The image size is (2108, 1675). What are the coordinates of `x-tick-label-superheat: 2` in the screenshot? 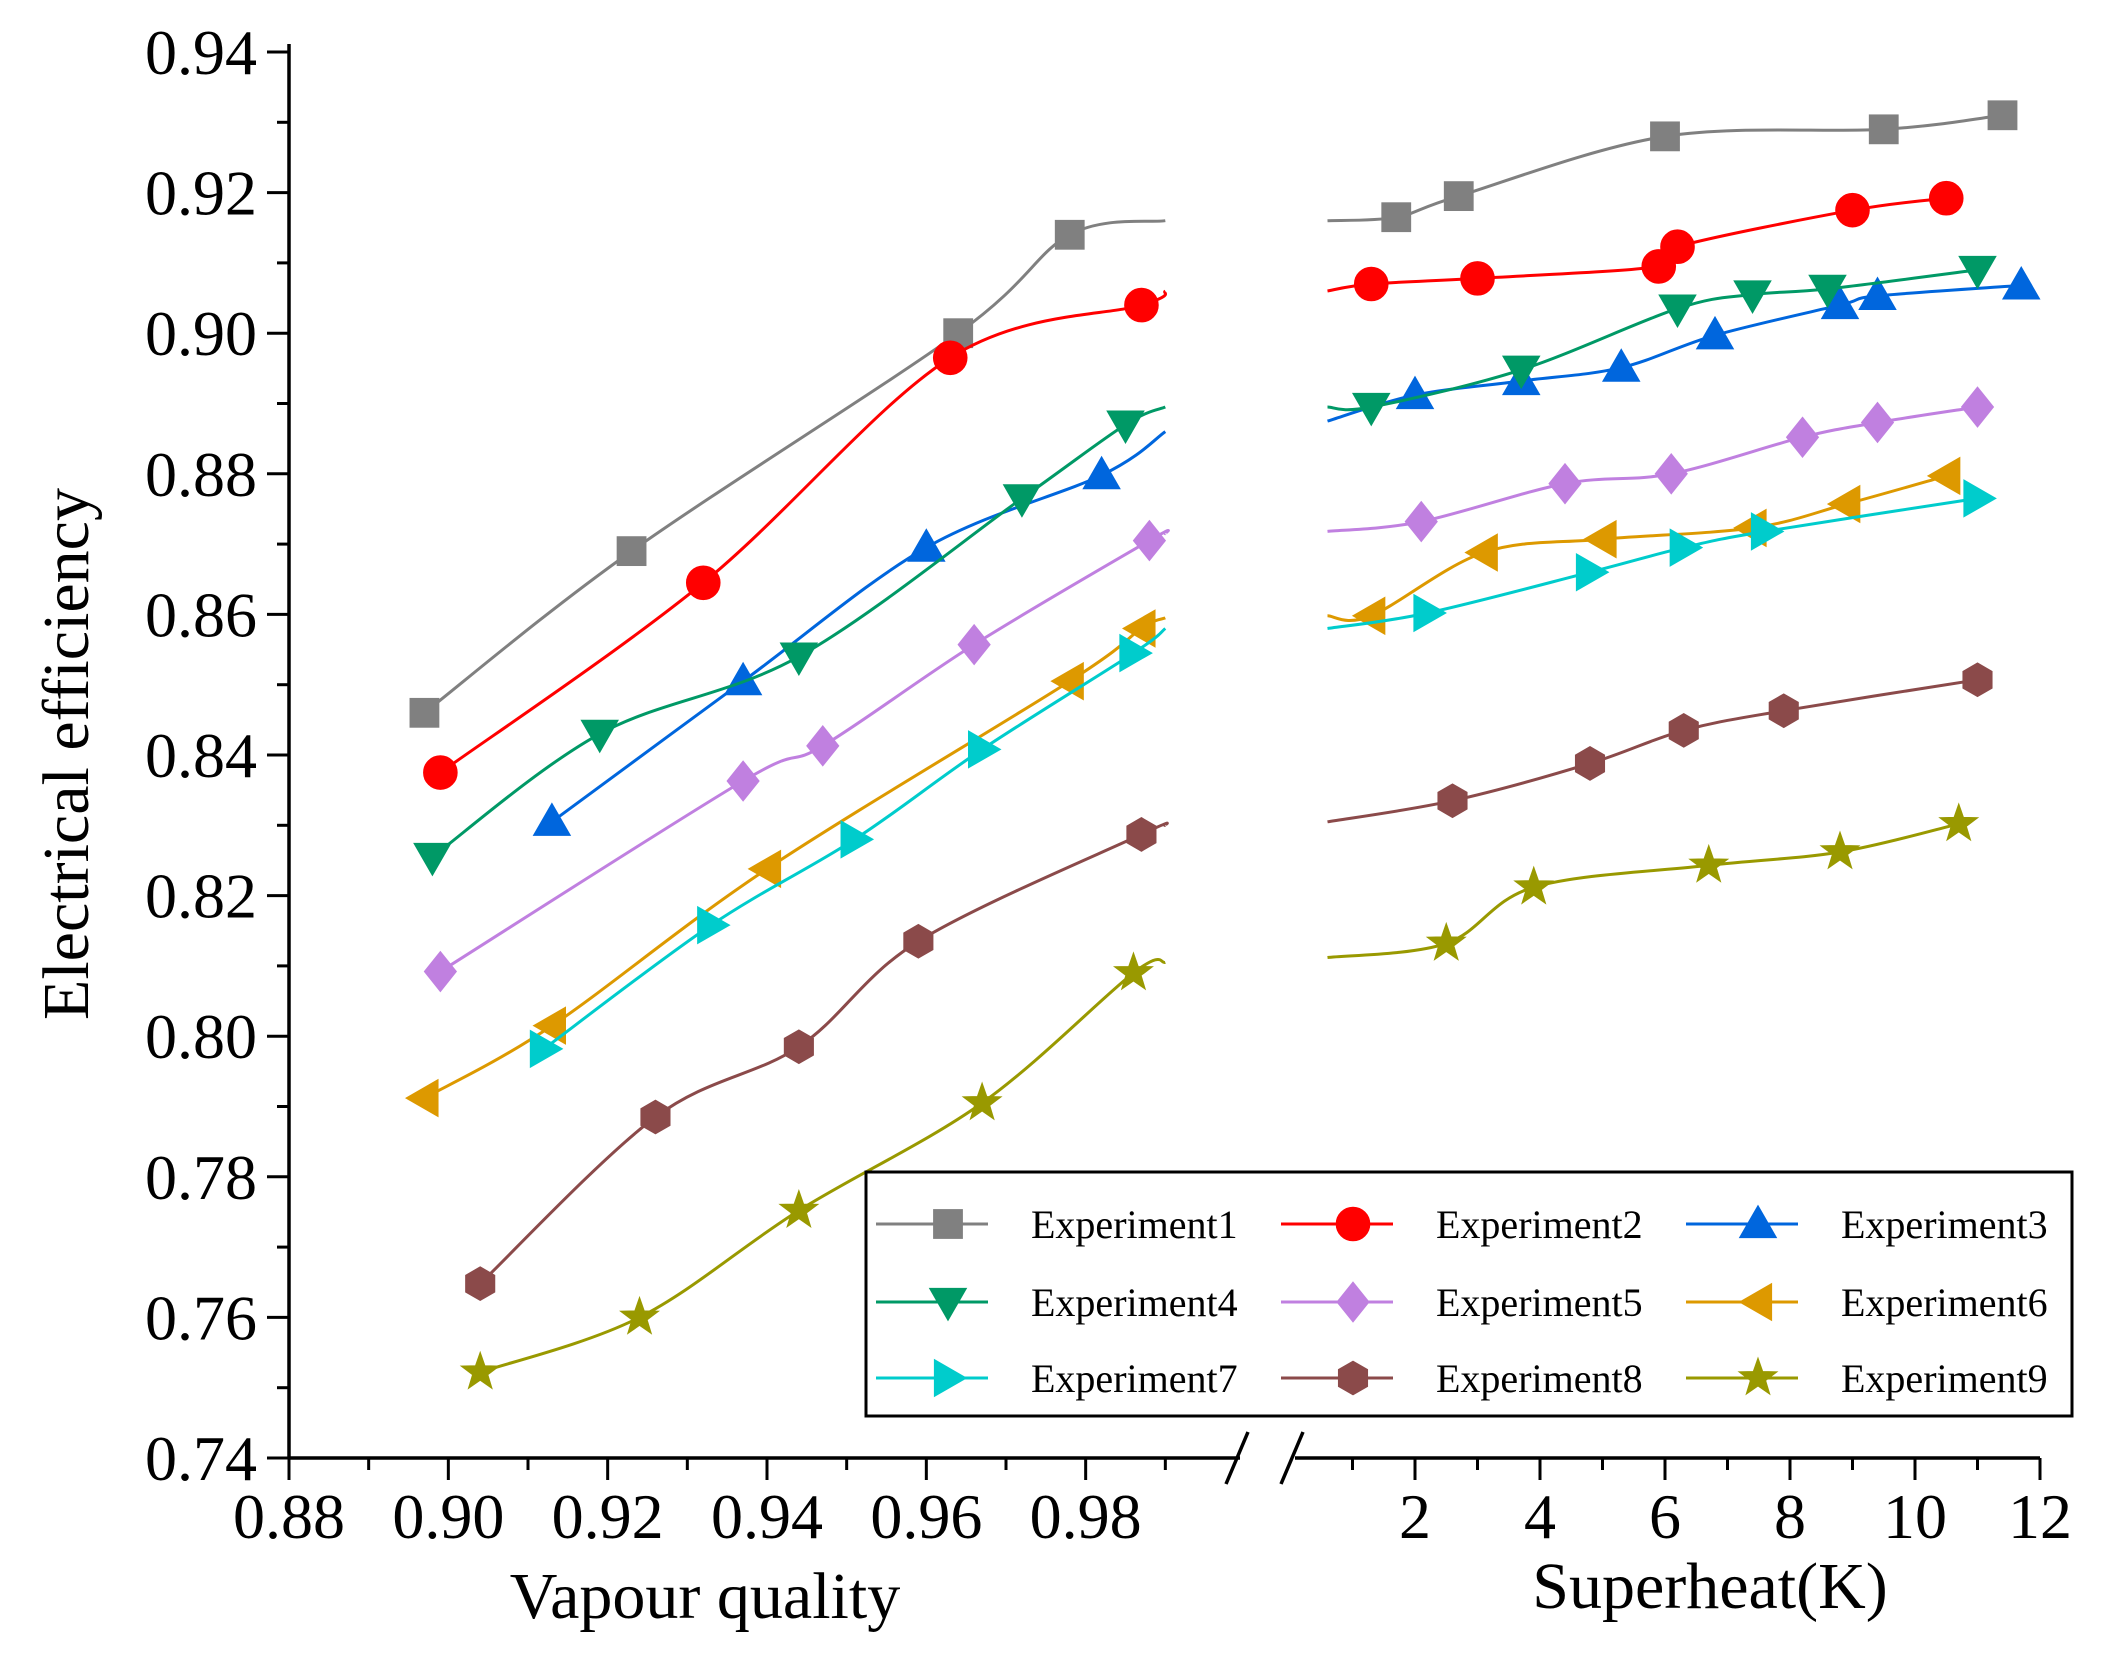 It's located at (1415, 1516).